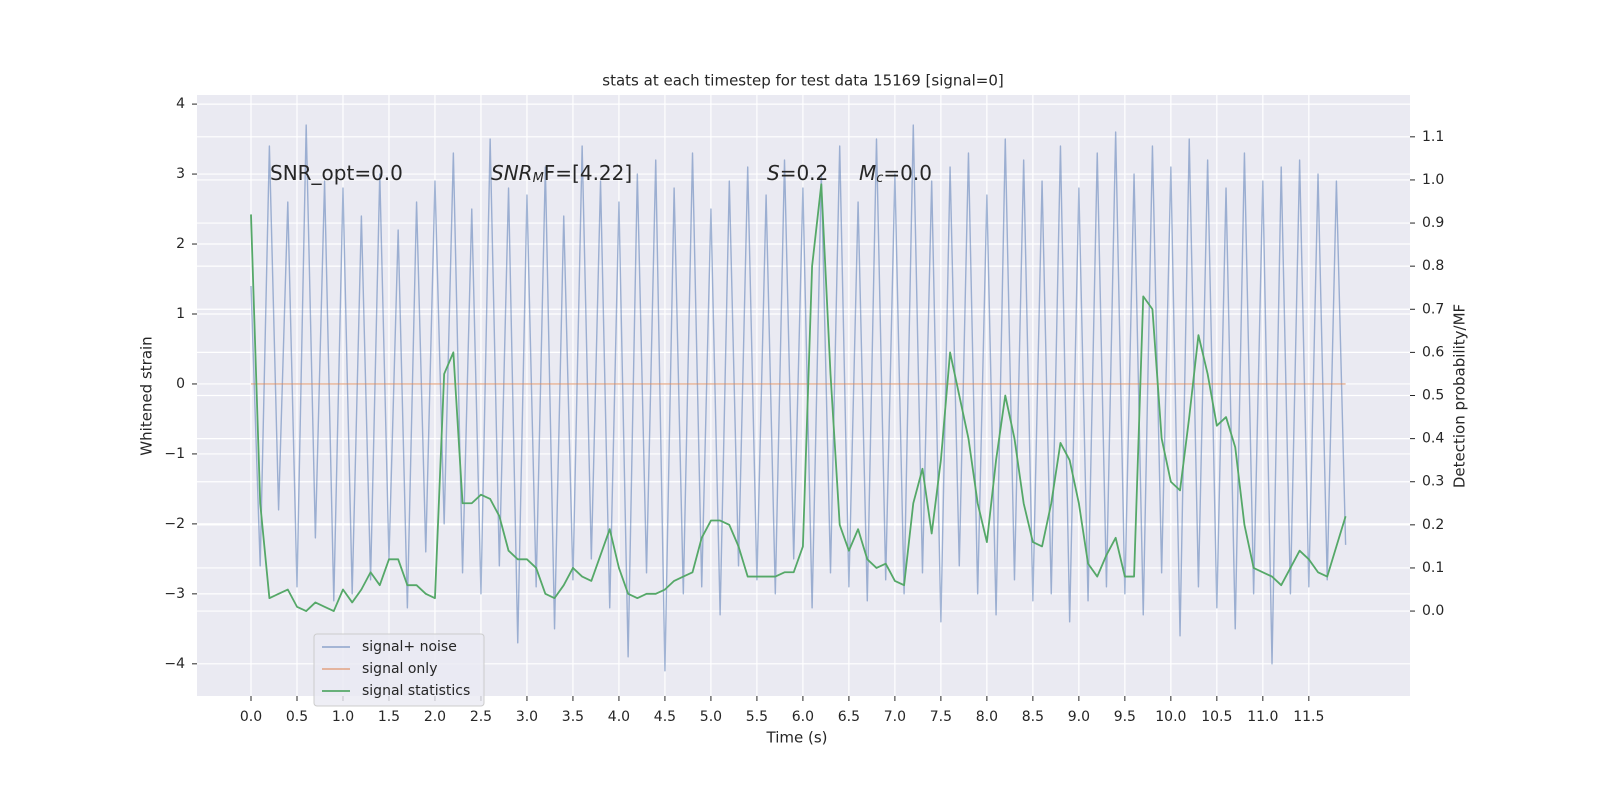  What do you see at coordinates (1433, 309) in the screenshot?
I see `y2-tick-label: 0.7` at bounding box center [1433, 309].